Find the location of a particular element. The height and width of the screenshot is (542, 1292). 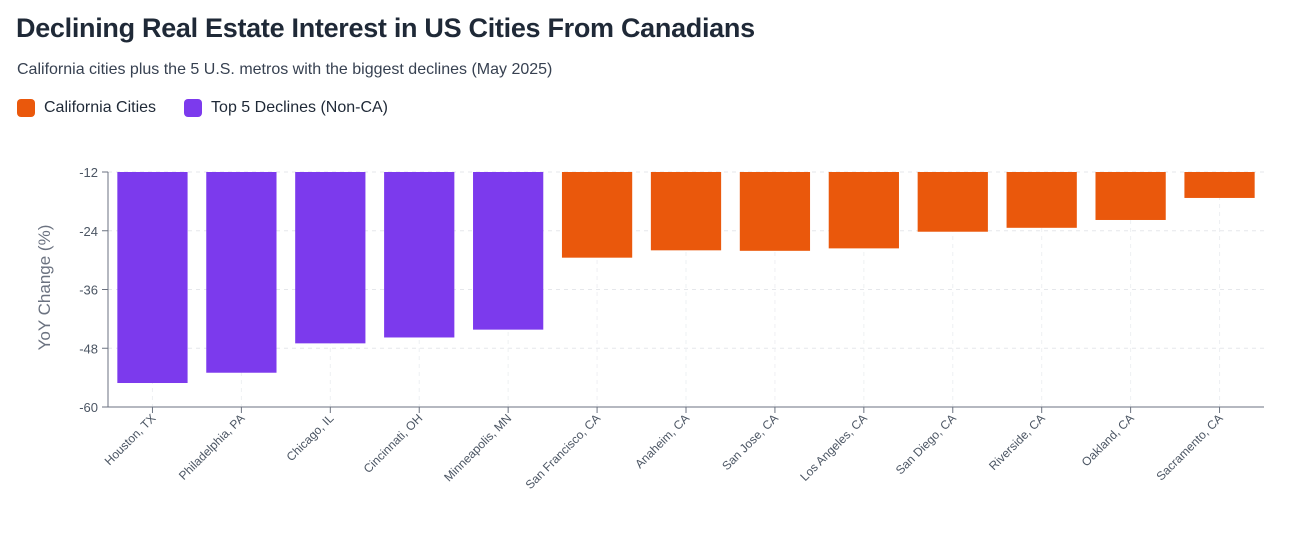

x-tick-label: Minneapolis, MN is located at coordinates (477, 447).